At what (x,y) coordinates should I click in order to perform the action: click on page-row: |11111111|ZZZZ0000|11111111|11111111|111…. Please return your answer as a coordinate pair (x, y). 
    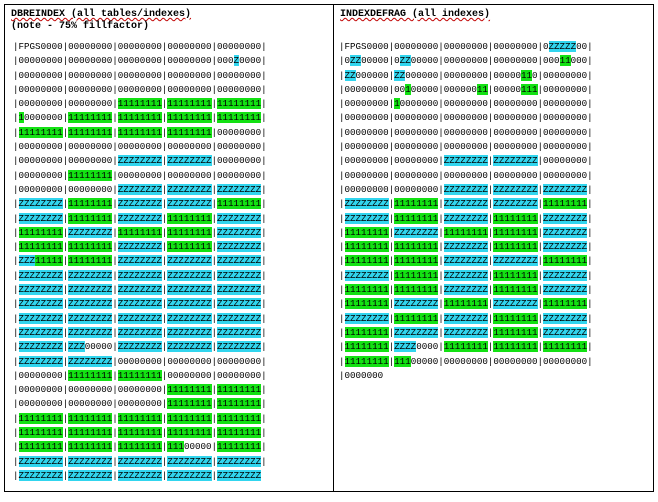
    Looking at the image, I should click on (466, 347).